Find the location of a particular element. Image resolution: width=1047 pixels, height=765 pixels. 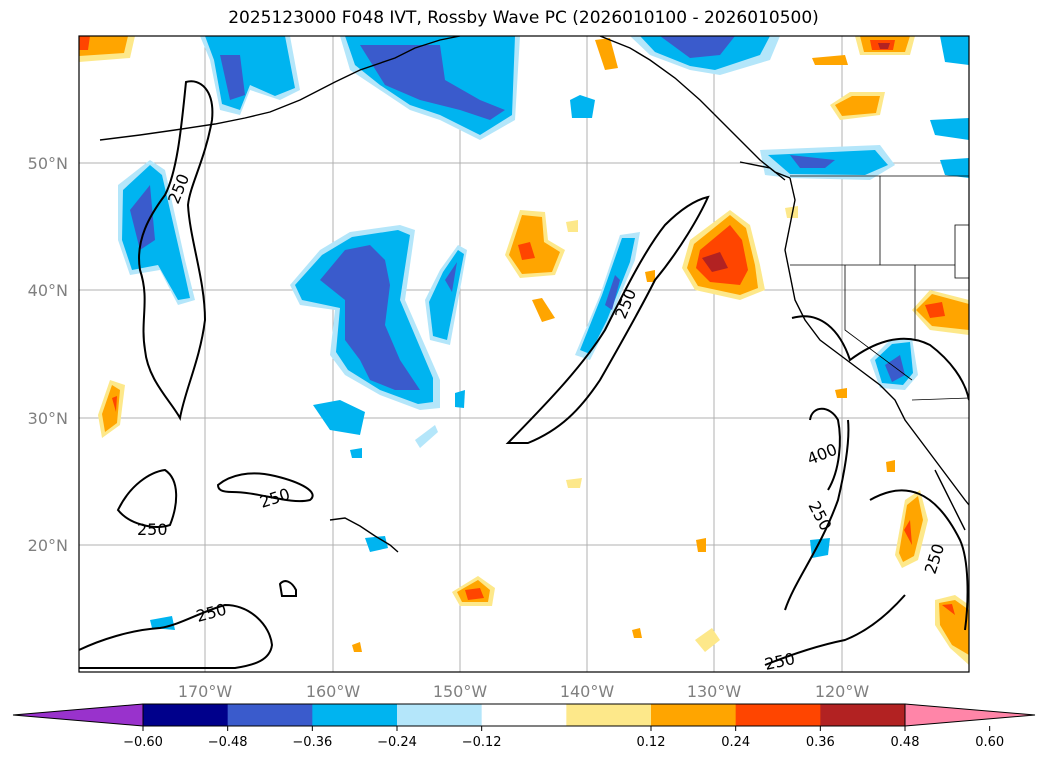

lon-tick-labels: 170°W 160°W 150°W 140°W 130°W 120°W is located at coordinates (524, 691).